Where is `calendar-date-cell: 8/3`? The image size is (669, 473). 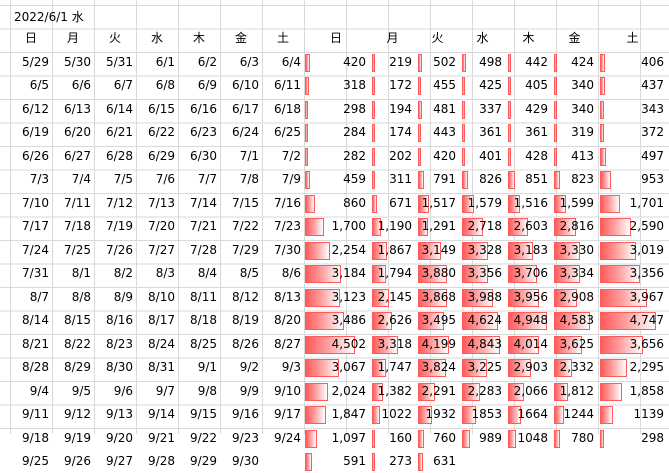 calendar-date-cell: 8/3 is located at coordinates (165, 273).